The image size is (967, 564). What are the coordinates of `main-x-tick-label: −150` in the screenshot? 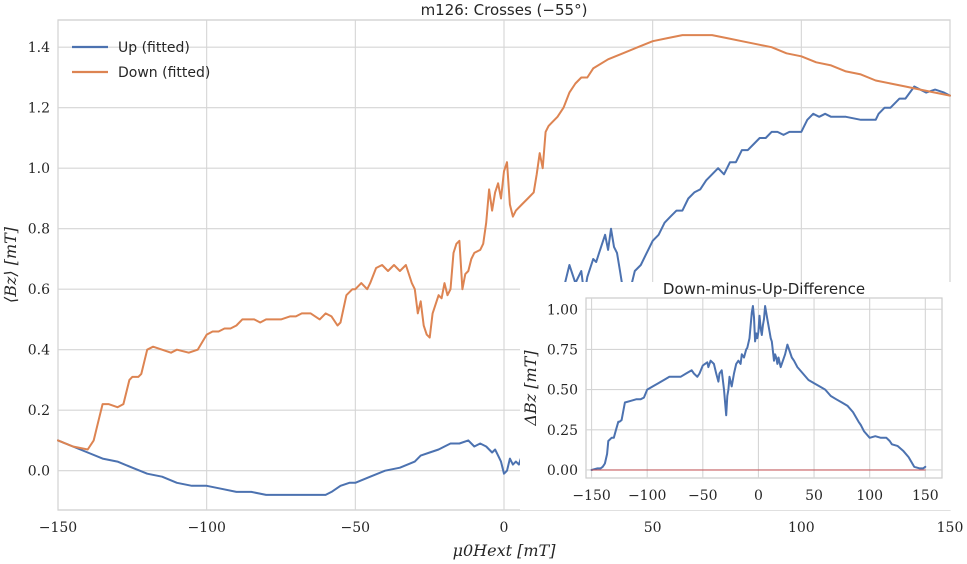 It's located at (58, 528).